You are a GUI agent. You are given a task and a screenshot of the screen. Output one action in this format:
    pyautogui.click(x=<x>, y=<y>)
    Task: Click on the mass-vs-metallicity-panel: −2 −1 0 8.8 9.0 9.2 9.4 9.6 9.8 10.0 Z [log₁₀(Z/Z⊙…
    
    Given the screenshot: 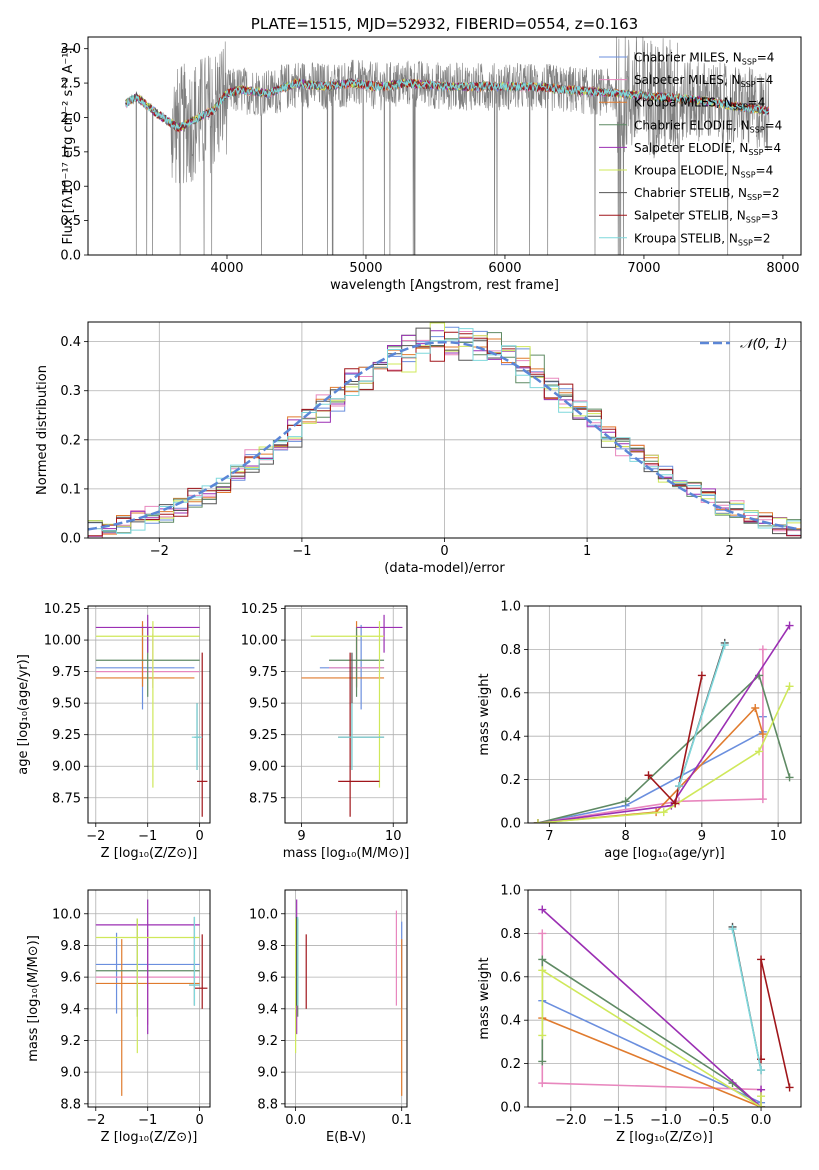 What is the action you would take?
    pyautogui.click(x=118, y=1017)
    